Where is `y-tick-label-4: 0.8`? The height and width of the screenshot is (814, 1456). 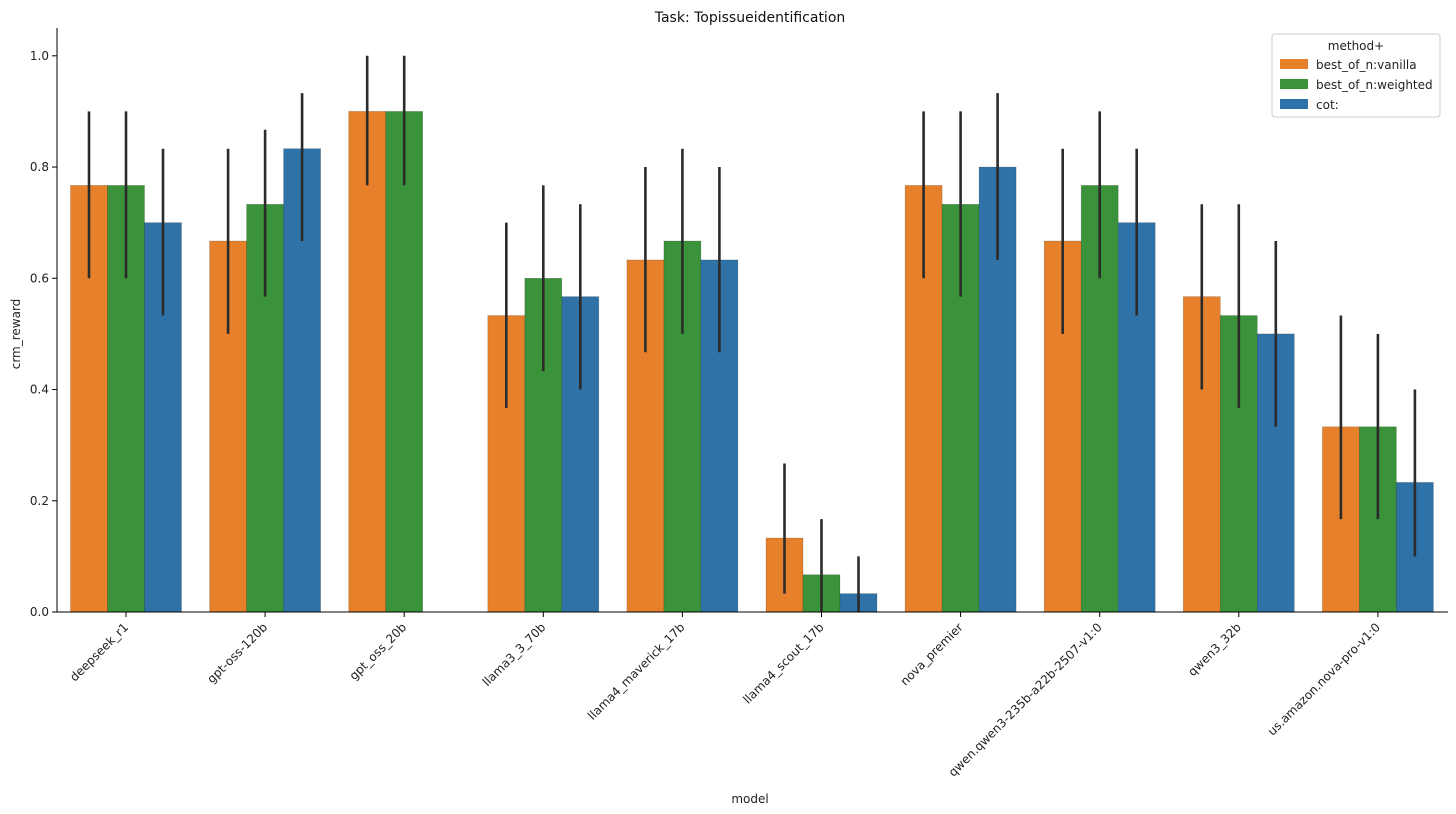
y-tick-label-4: 0.8 is located at coordinates (39, 167).